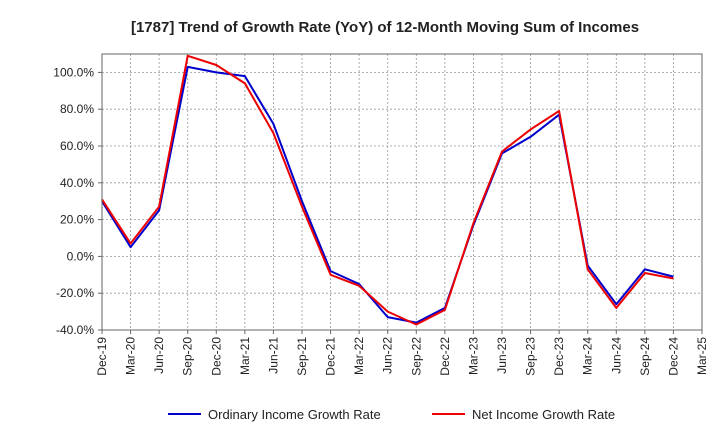 This screenshot has width=720, height=440. What do you see at coordinates (131, 356) in the screenshot?
I see `x-tick-label: Mar-20` at bounding box center [131, 356].